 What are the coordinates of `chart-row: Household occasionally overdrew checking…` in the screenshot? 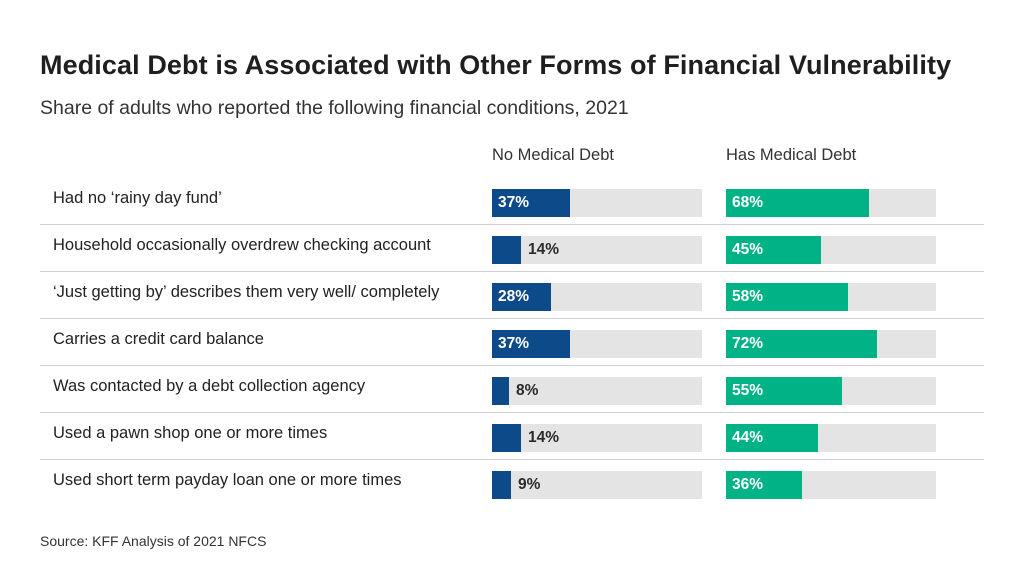 It's located at (512, 248).